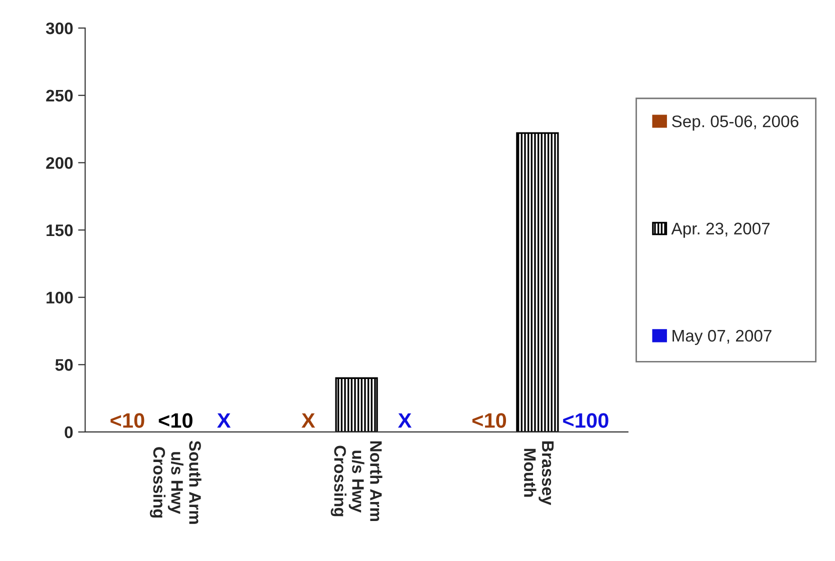 The image size is (835, 561). I want to click on y-tick-label: 0, so click(68, 432).